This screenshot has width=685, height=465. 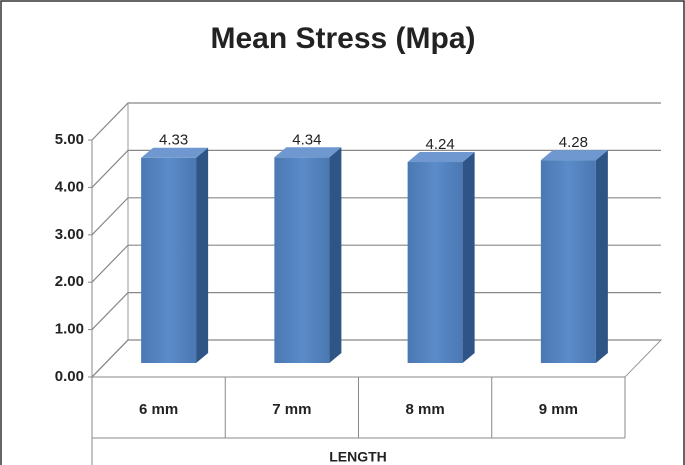 What do you see at coordinates (291, 409) in the screenshot?
I see `x-tick-label: 7 mm` at bounding box center [291, 409].